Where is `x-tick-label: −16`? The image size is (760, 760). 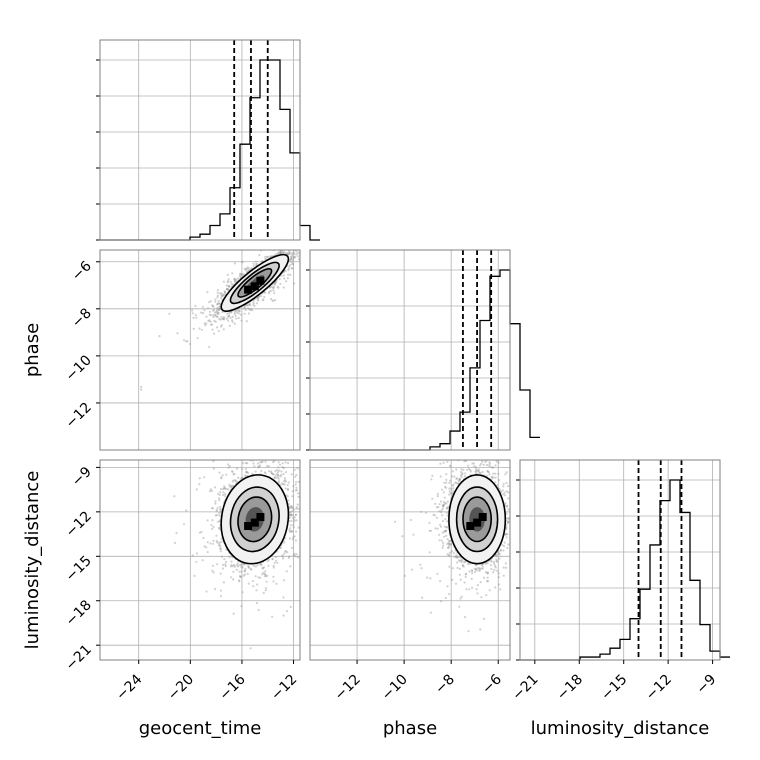
x-tick-label: −16 is located at coordinates (233, 687).